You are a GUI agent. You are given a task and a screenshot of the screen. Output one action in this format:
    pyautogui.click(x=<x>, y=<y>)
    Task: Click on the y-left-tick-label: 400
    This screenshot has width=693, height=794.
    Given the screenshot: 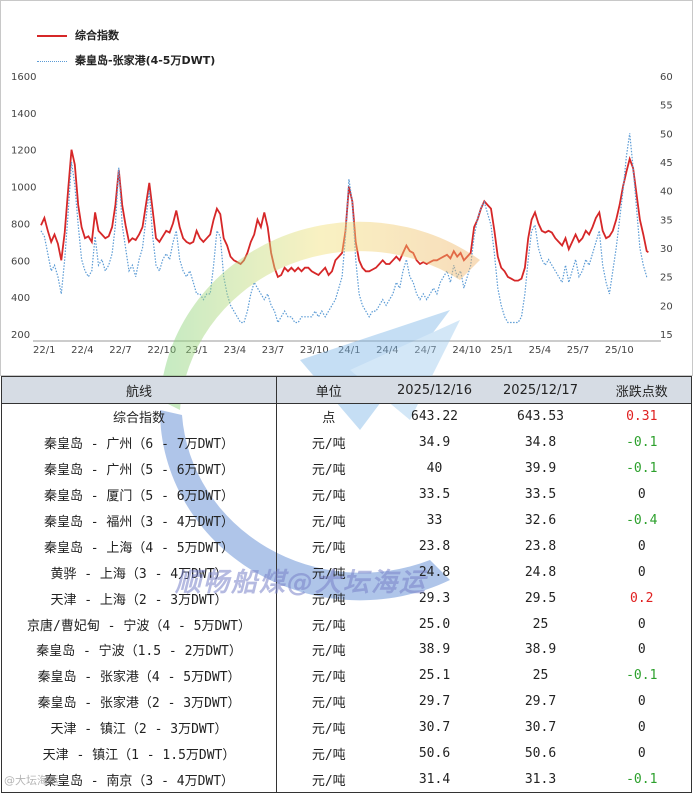 What is the action you would take?
    pyautogui.click(x=20, y=298)
    